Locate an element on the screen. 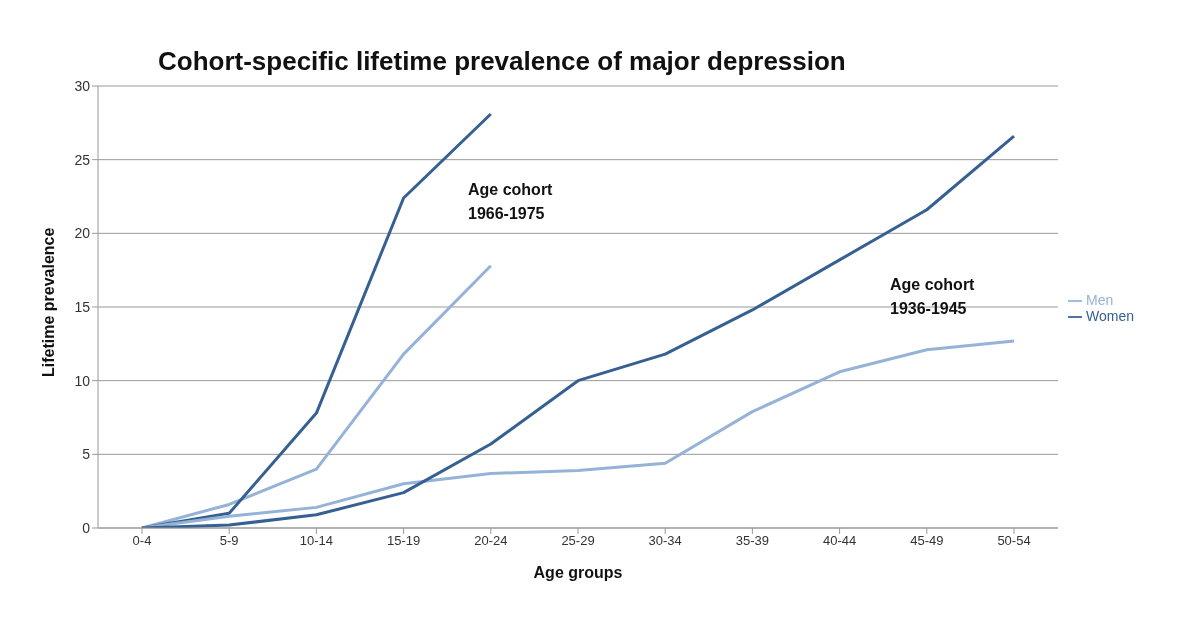 This screenshot has height=620, width=1197. y-tick-label: 10 is located at coordinates (82, 380).